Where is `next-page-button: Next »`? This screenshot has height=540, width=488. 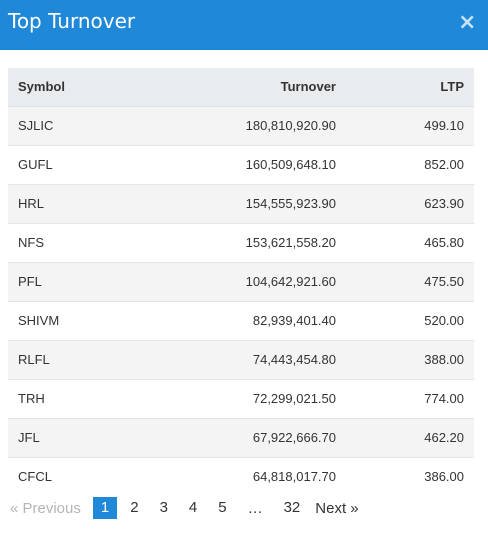 next-page-button: Next » is located at coordinates (337, 508).